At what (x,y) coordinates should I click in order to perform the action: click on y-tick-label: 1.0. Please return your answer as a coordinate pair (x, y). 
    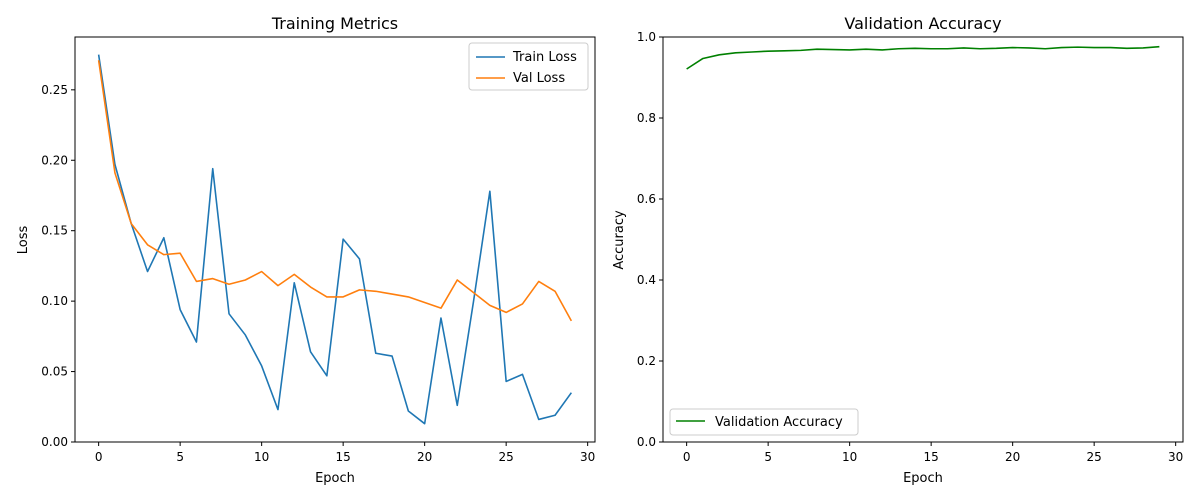
    Looking at the image, I should click on (646, 37).